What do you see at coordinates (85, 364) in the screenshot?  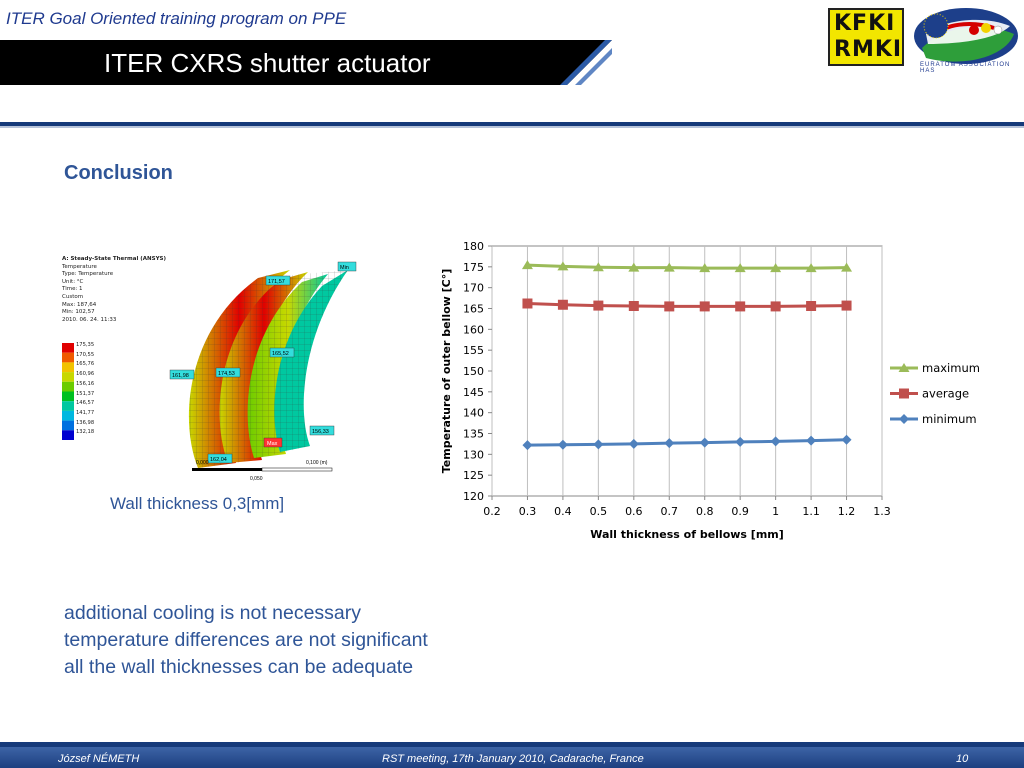 I see `legend-value: 165,76` at bounding box center [85, 364].